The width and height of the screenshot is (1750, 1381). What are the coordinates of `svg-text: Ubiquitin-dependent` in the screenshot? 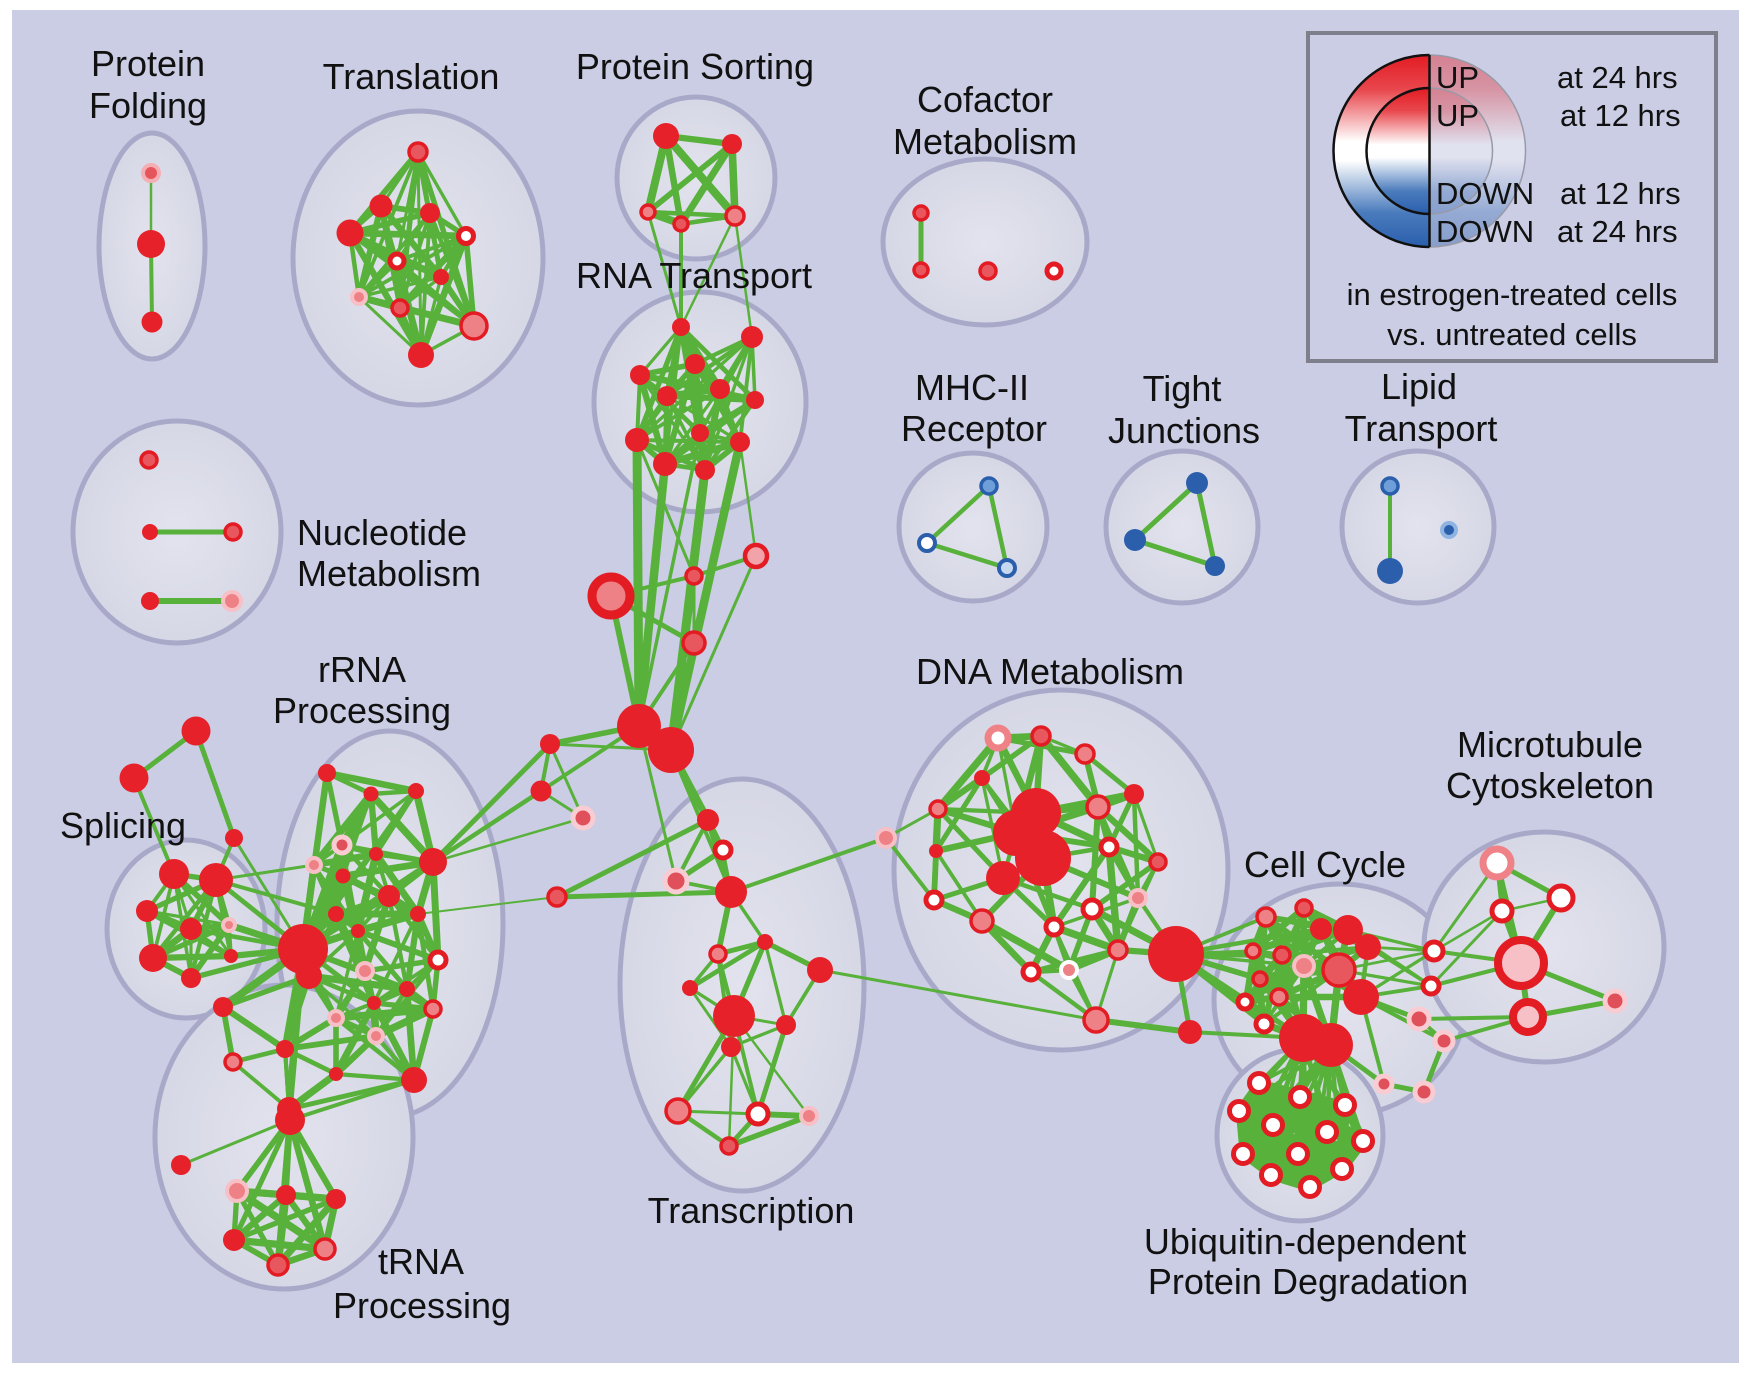 It's located at (1305, 1241).